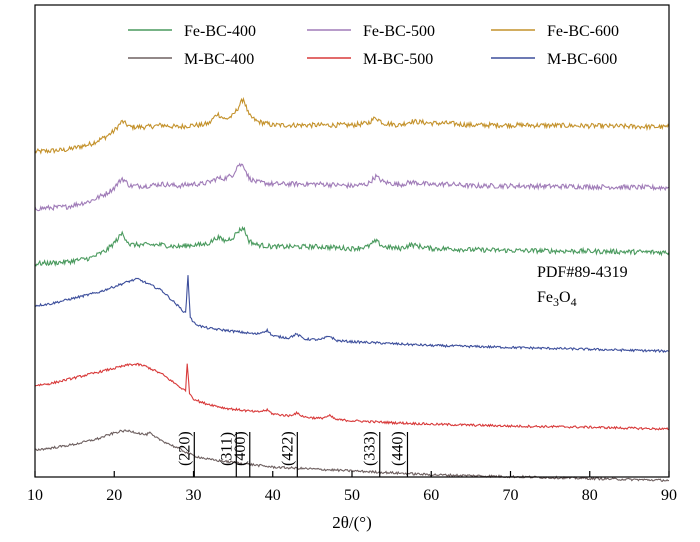 This screenshot has width=700, height=542. I want to click on x-axis-title: 2θ/(°), so click(352, 522).